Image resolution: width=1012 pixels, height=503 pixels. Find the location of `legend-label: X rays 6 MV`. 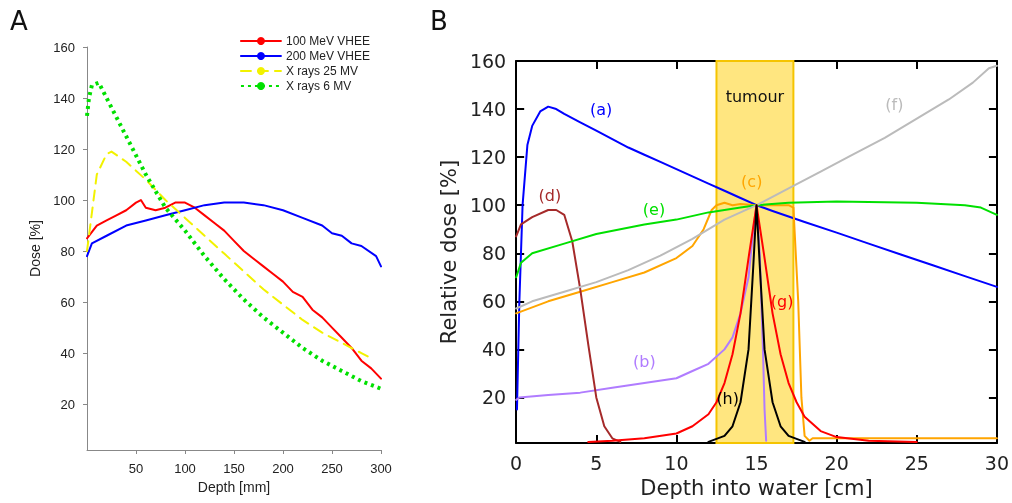

legend-label: X rays 6 MV is located at coordinates (318, 86).